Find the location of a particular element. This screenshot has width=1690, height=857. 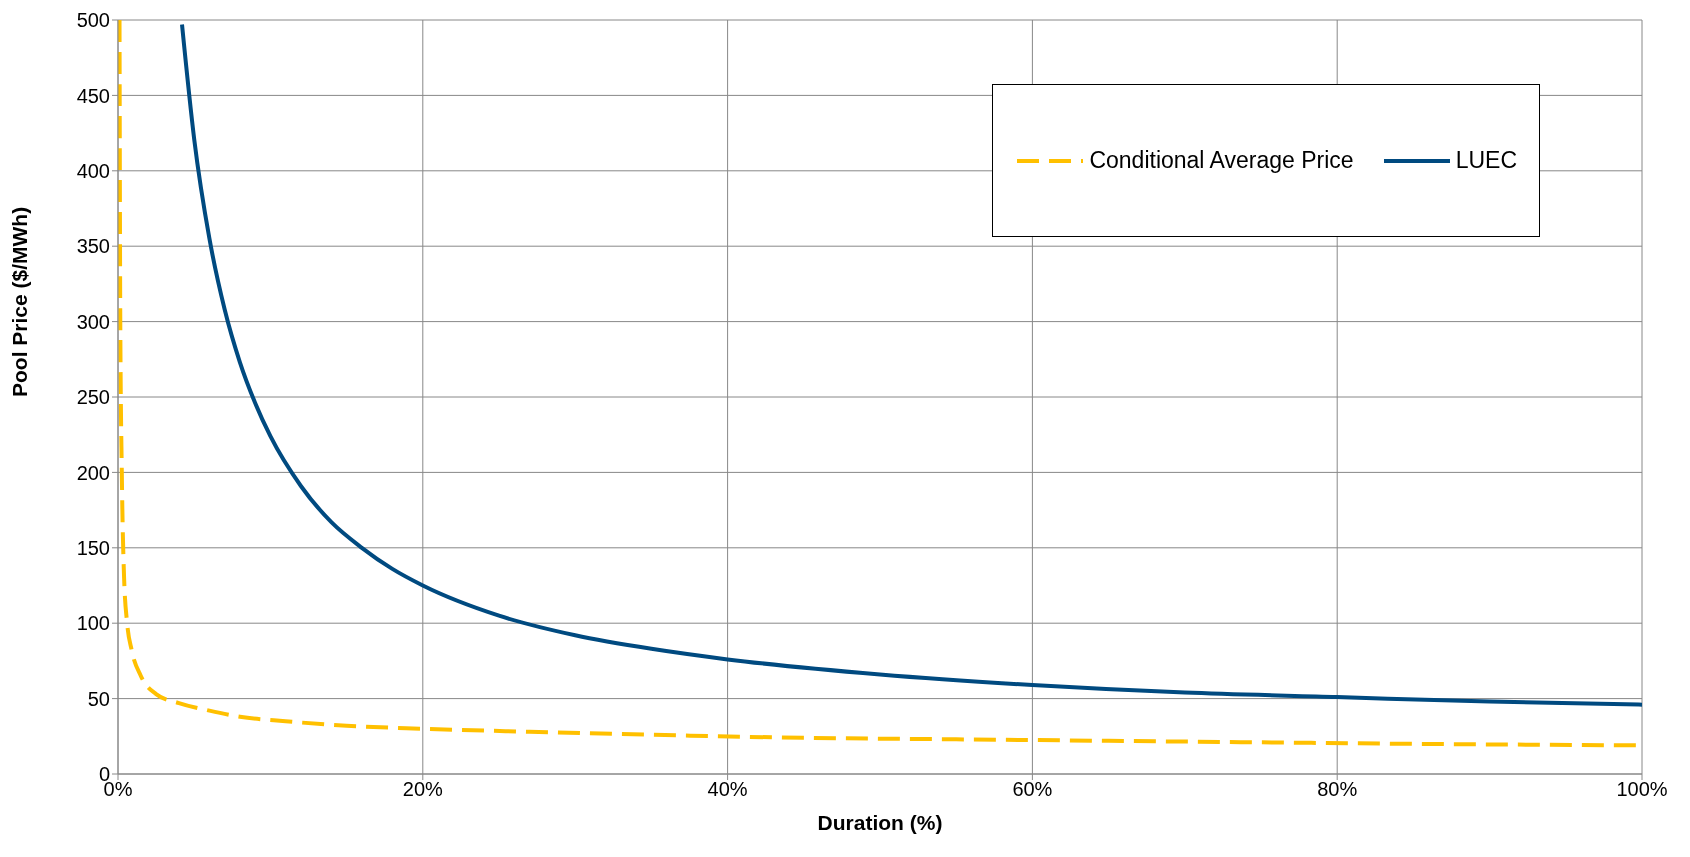

y-tick-label: 500 is located at coordinates (93, 20).